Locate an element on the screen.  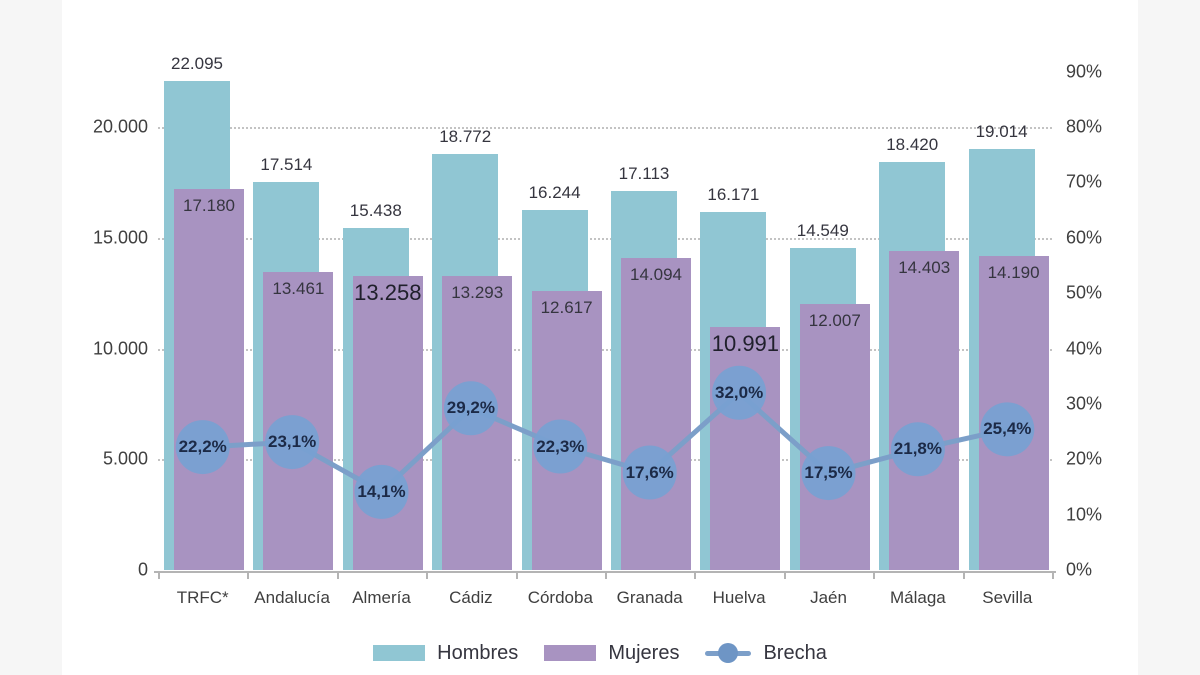
brecha-value-label: 22,3% is located at coordinates (560, 446).